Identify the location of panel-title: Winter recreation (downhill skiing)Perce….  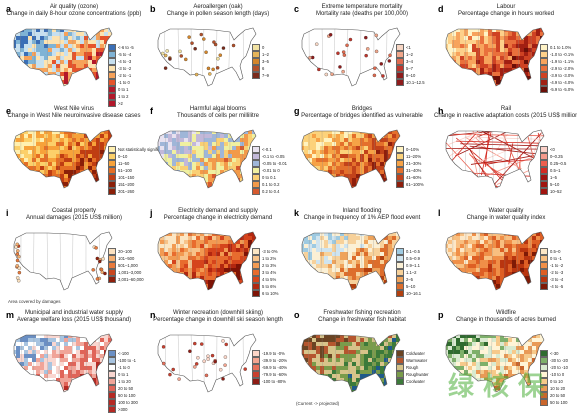
(218, 317).